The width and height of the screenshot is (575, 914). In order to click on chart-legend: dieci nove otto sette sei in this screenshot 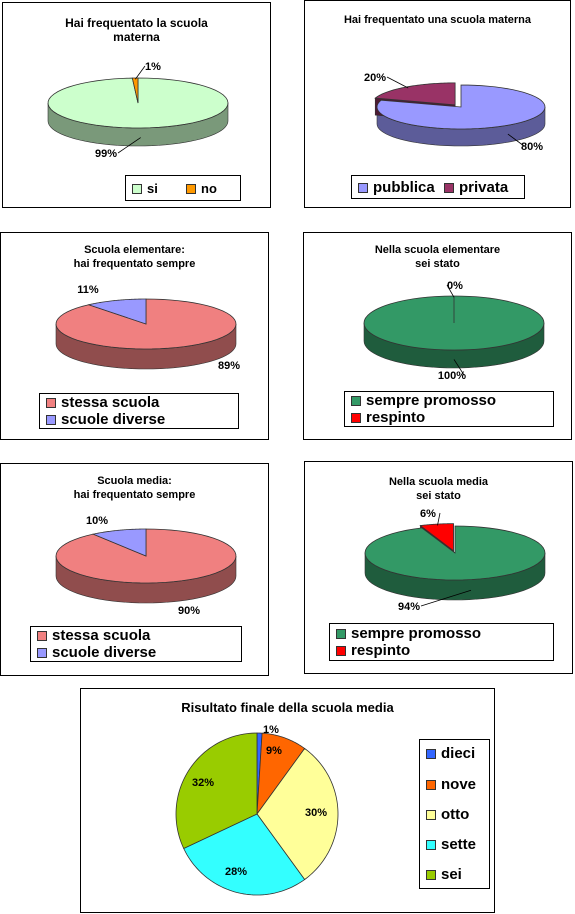, I will do `click(454, 814)`.